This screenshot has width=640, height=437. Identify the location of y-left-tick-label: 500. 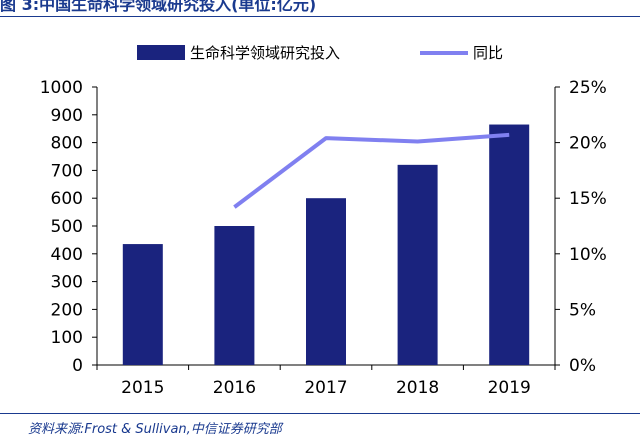
(67, 227).